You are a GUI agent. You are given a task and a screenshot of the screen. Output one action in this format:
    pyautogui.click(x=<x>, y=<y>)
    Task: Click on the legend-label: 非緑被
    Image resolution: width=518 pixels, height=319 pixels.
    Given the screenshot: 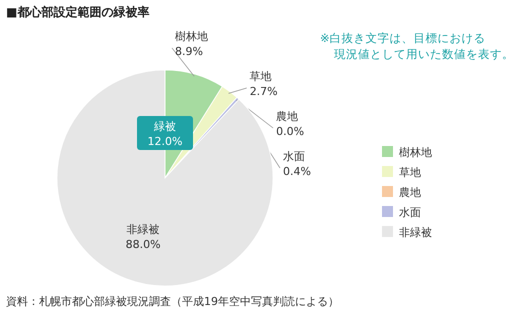 What is the action you would take?
    pyautogui.click(x=415, y=232)
    